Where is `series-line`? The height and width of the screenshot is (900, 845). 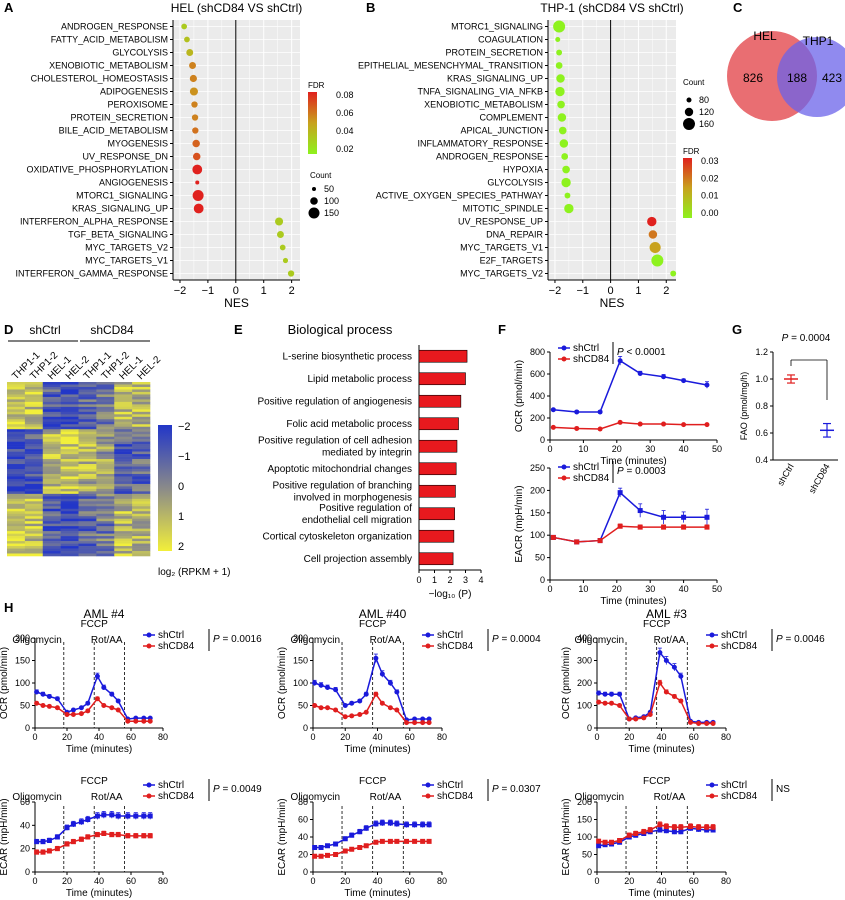
series-line is located at coordinates (372, 848).